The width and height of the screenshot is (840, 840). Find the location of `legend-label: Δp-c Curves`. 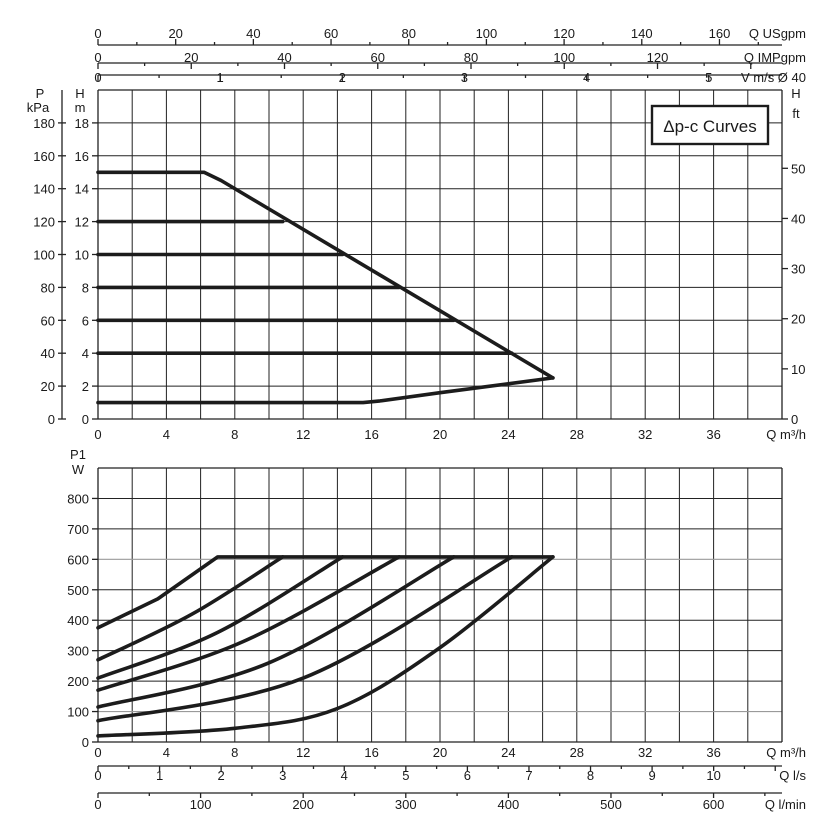

legend-label: Δp-c Curves is located at coordinates (710, 126).